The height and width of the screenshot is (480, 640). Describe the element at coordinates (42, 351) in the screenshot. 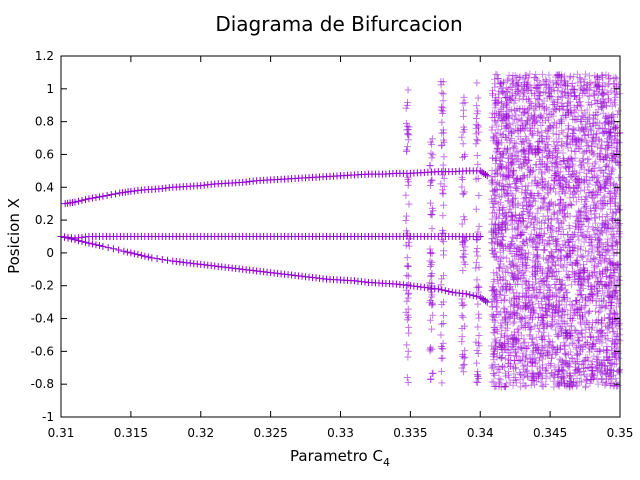

I see `y-tick-label: -0.6` at that location.